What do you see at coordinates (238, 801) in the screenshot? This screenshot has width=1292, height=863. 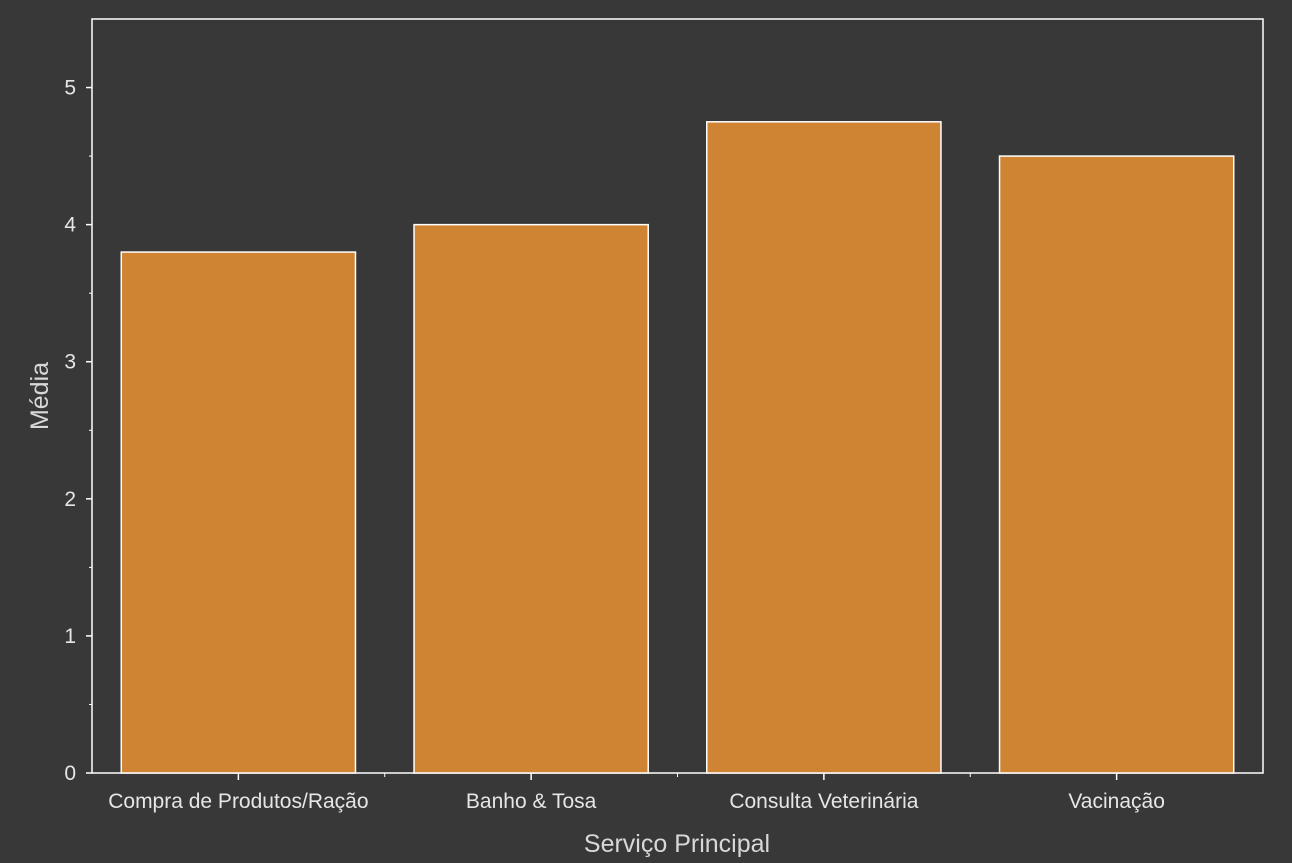 I see `x-tick-label: Compra de Produtos/Ração` at bounding box center [238, 801].